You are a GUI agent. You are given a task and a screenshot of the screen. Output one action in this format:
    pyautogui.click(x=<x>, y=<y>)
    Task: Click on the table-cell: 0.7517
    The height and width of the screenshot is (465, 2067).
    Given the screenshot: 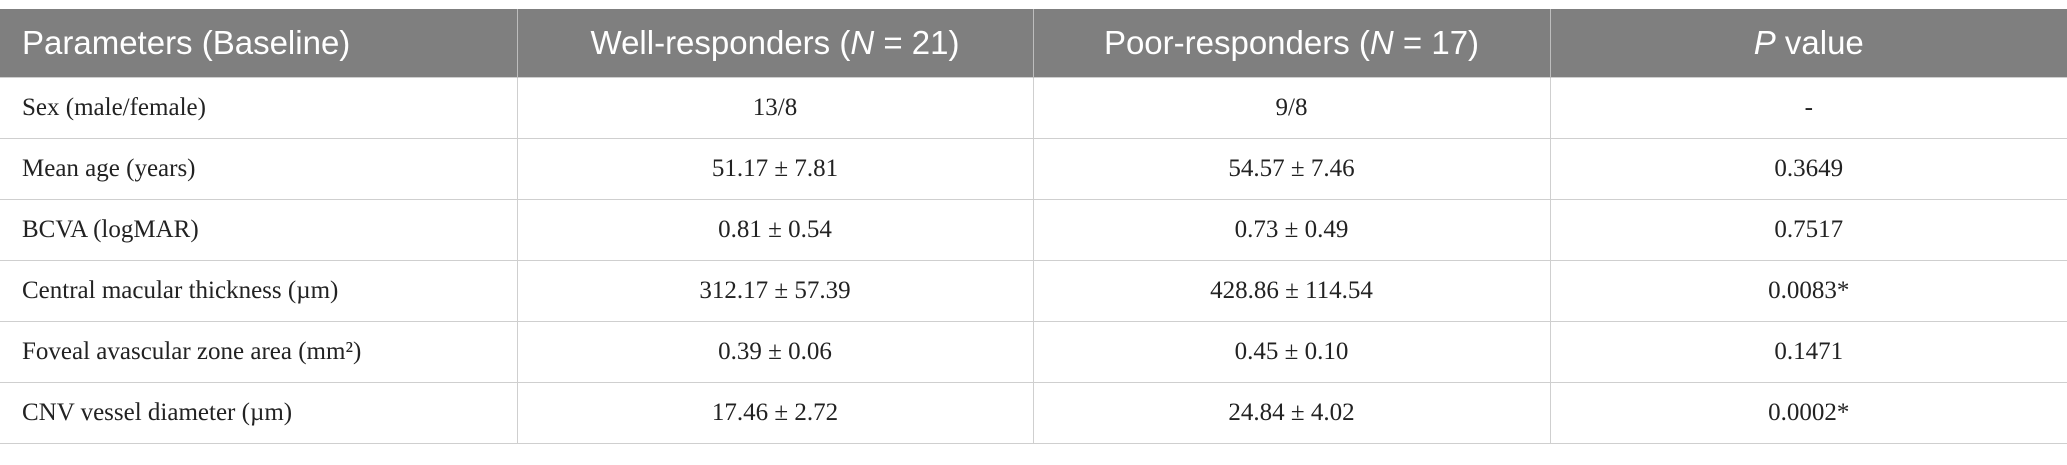 What is the action you would take?
    pyautogui.click(x=1808, y=230)
    